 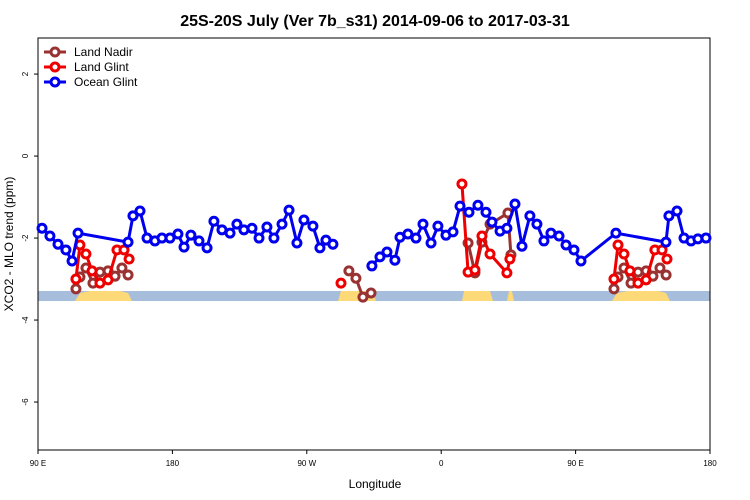 I want to click on y-tick-label: 0, so click(x=25, y=155).